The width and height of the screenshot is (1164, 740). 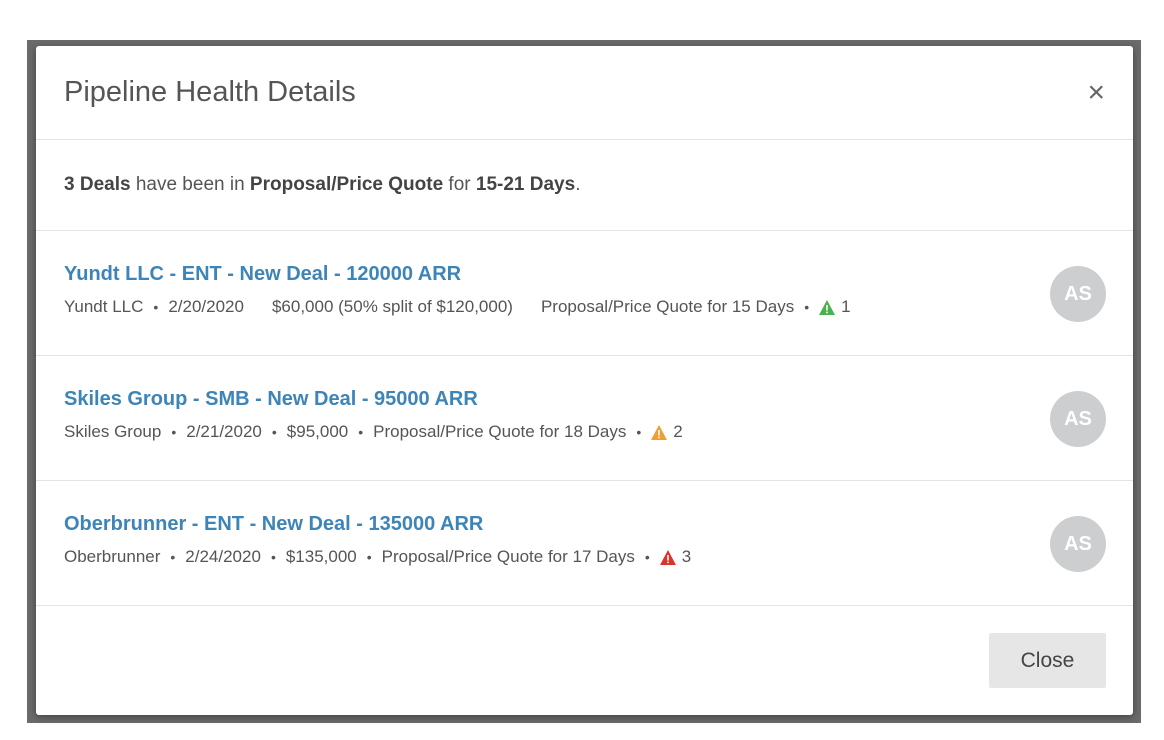 I want to click on deal-amount: $135,000, so click(x=321, y=556).